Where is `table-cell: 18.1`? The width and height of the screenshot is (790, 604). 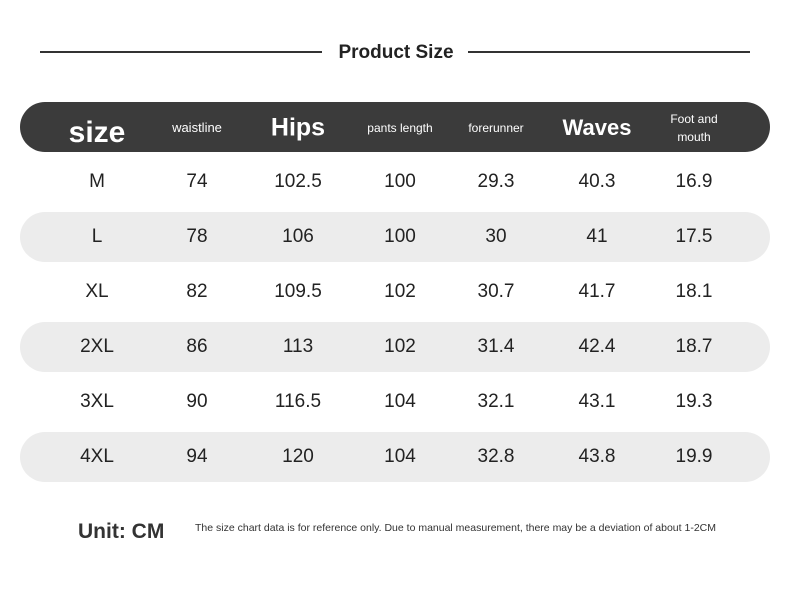 table-cell: 18.1 is located at coordinates (694, 291).